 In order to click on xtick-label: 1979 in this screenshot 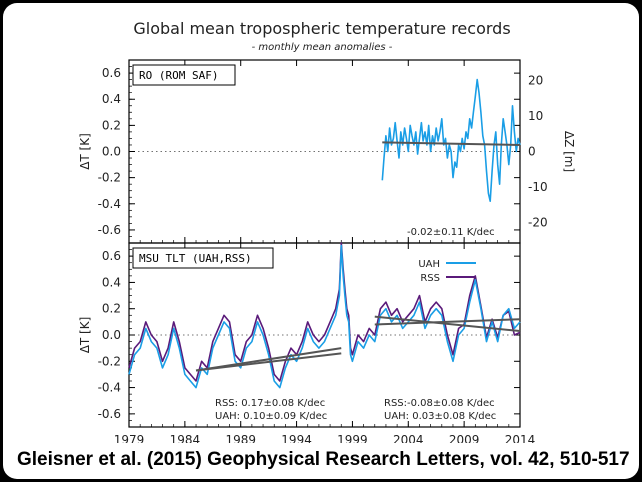, I will do `click(129, 438)`.